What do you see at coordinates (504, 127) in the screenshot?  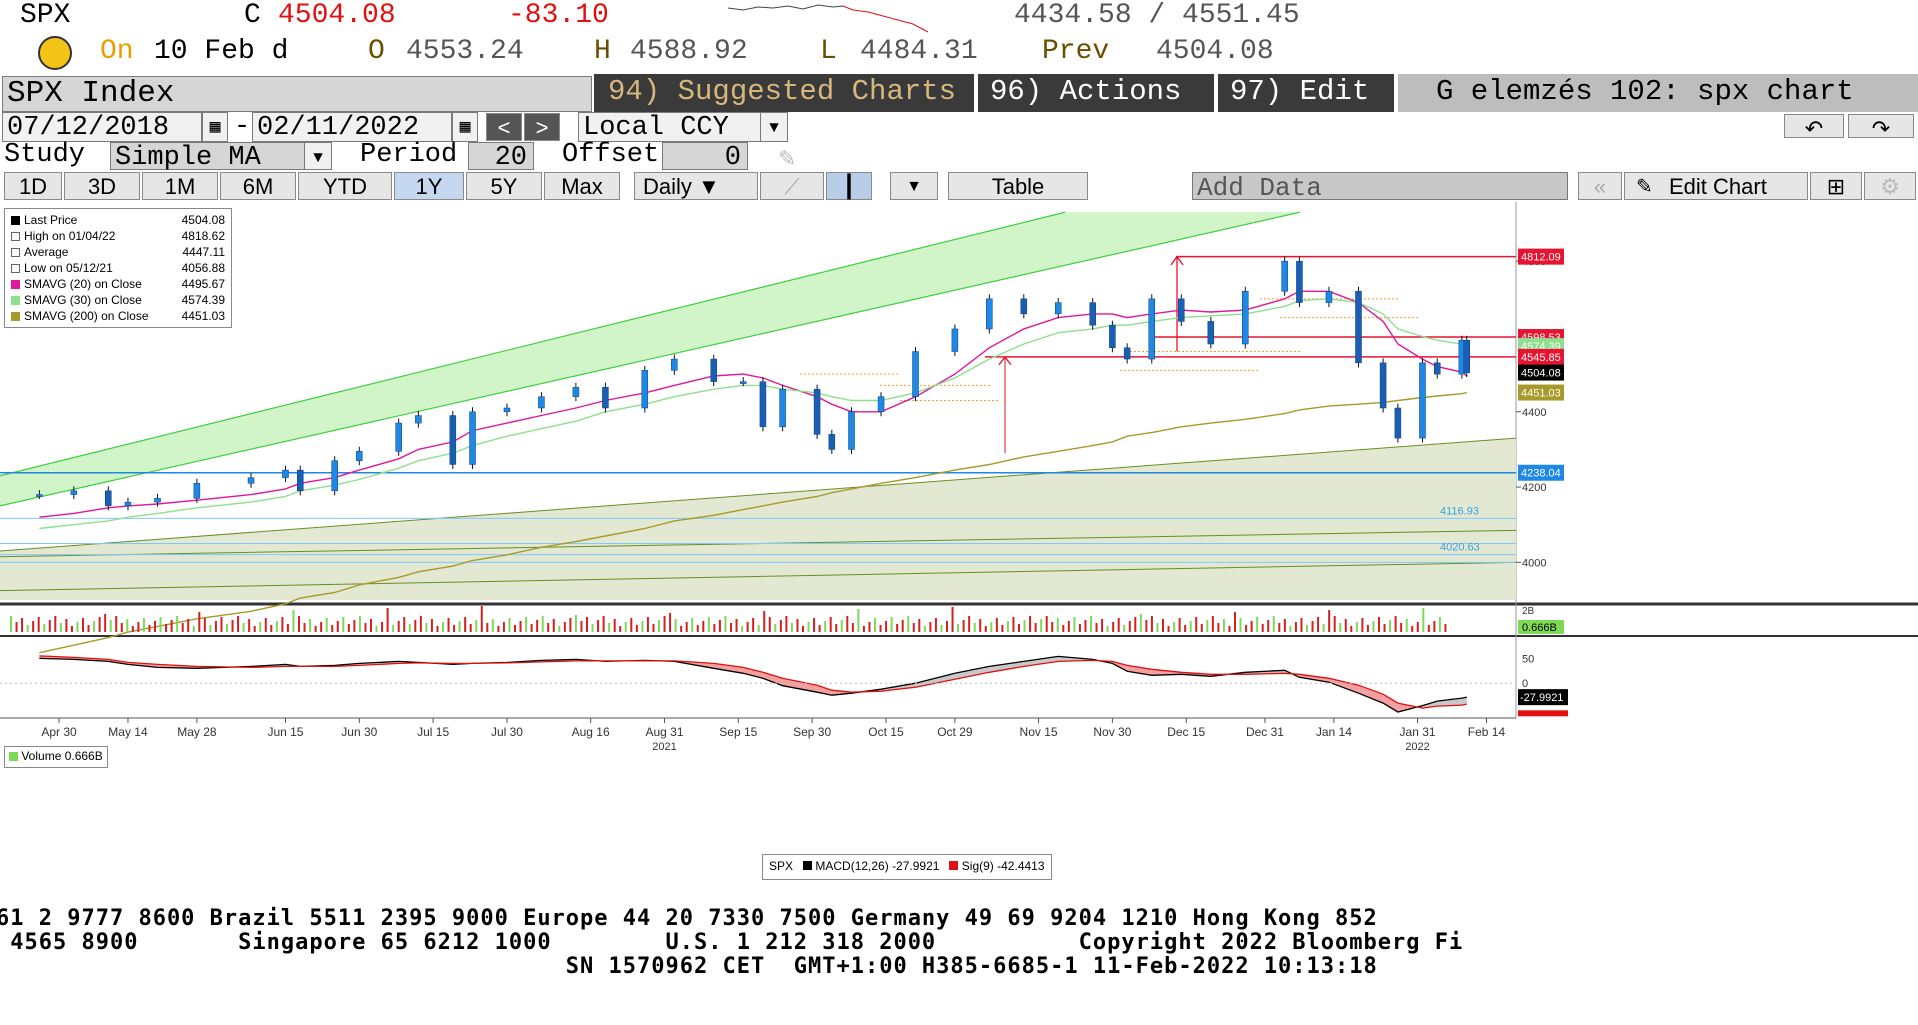 I see `prev-period-button: <` at bounding box center [504, 127].